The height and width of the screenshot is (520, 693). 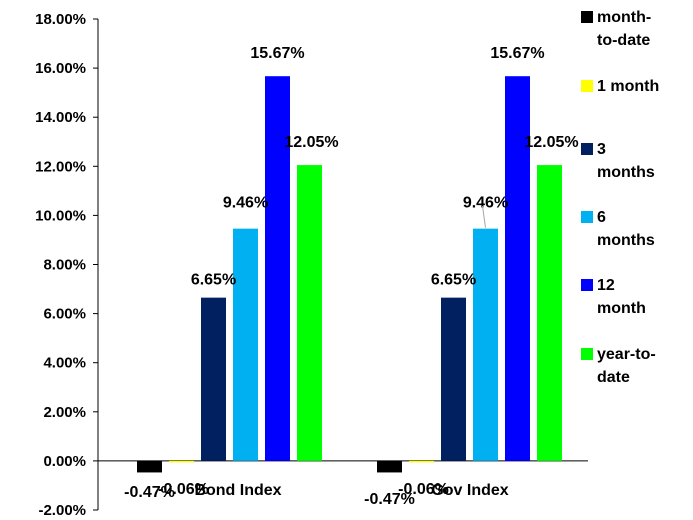 What do you see at coordinates (626, 161) in the screenshot?
I see `legend-label: 3 months` at bounding box center [626, 161].